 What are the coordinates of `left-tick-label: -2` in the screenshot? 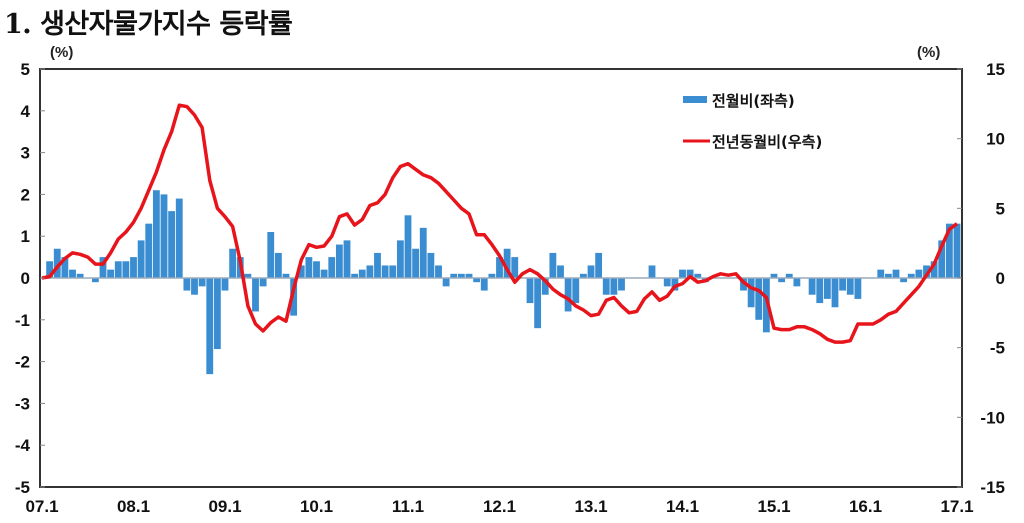 It's located at (22, 362).